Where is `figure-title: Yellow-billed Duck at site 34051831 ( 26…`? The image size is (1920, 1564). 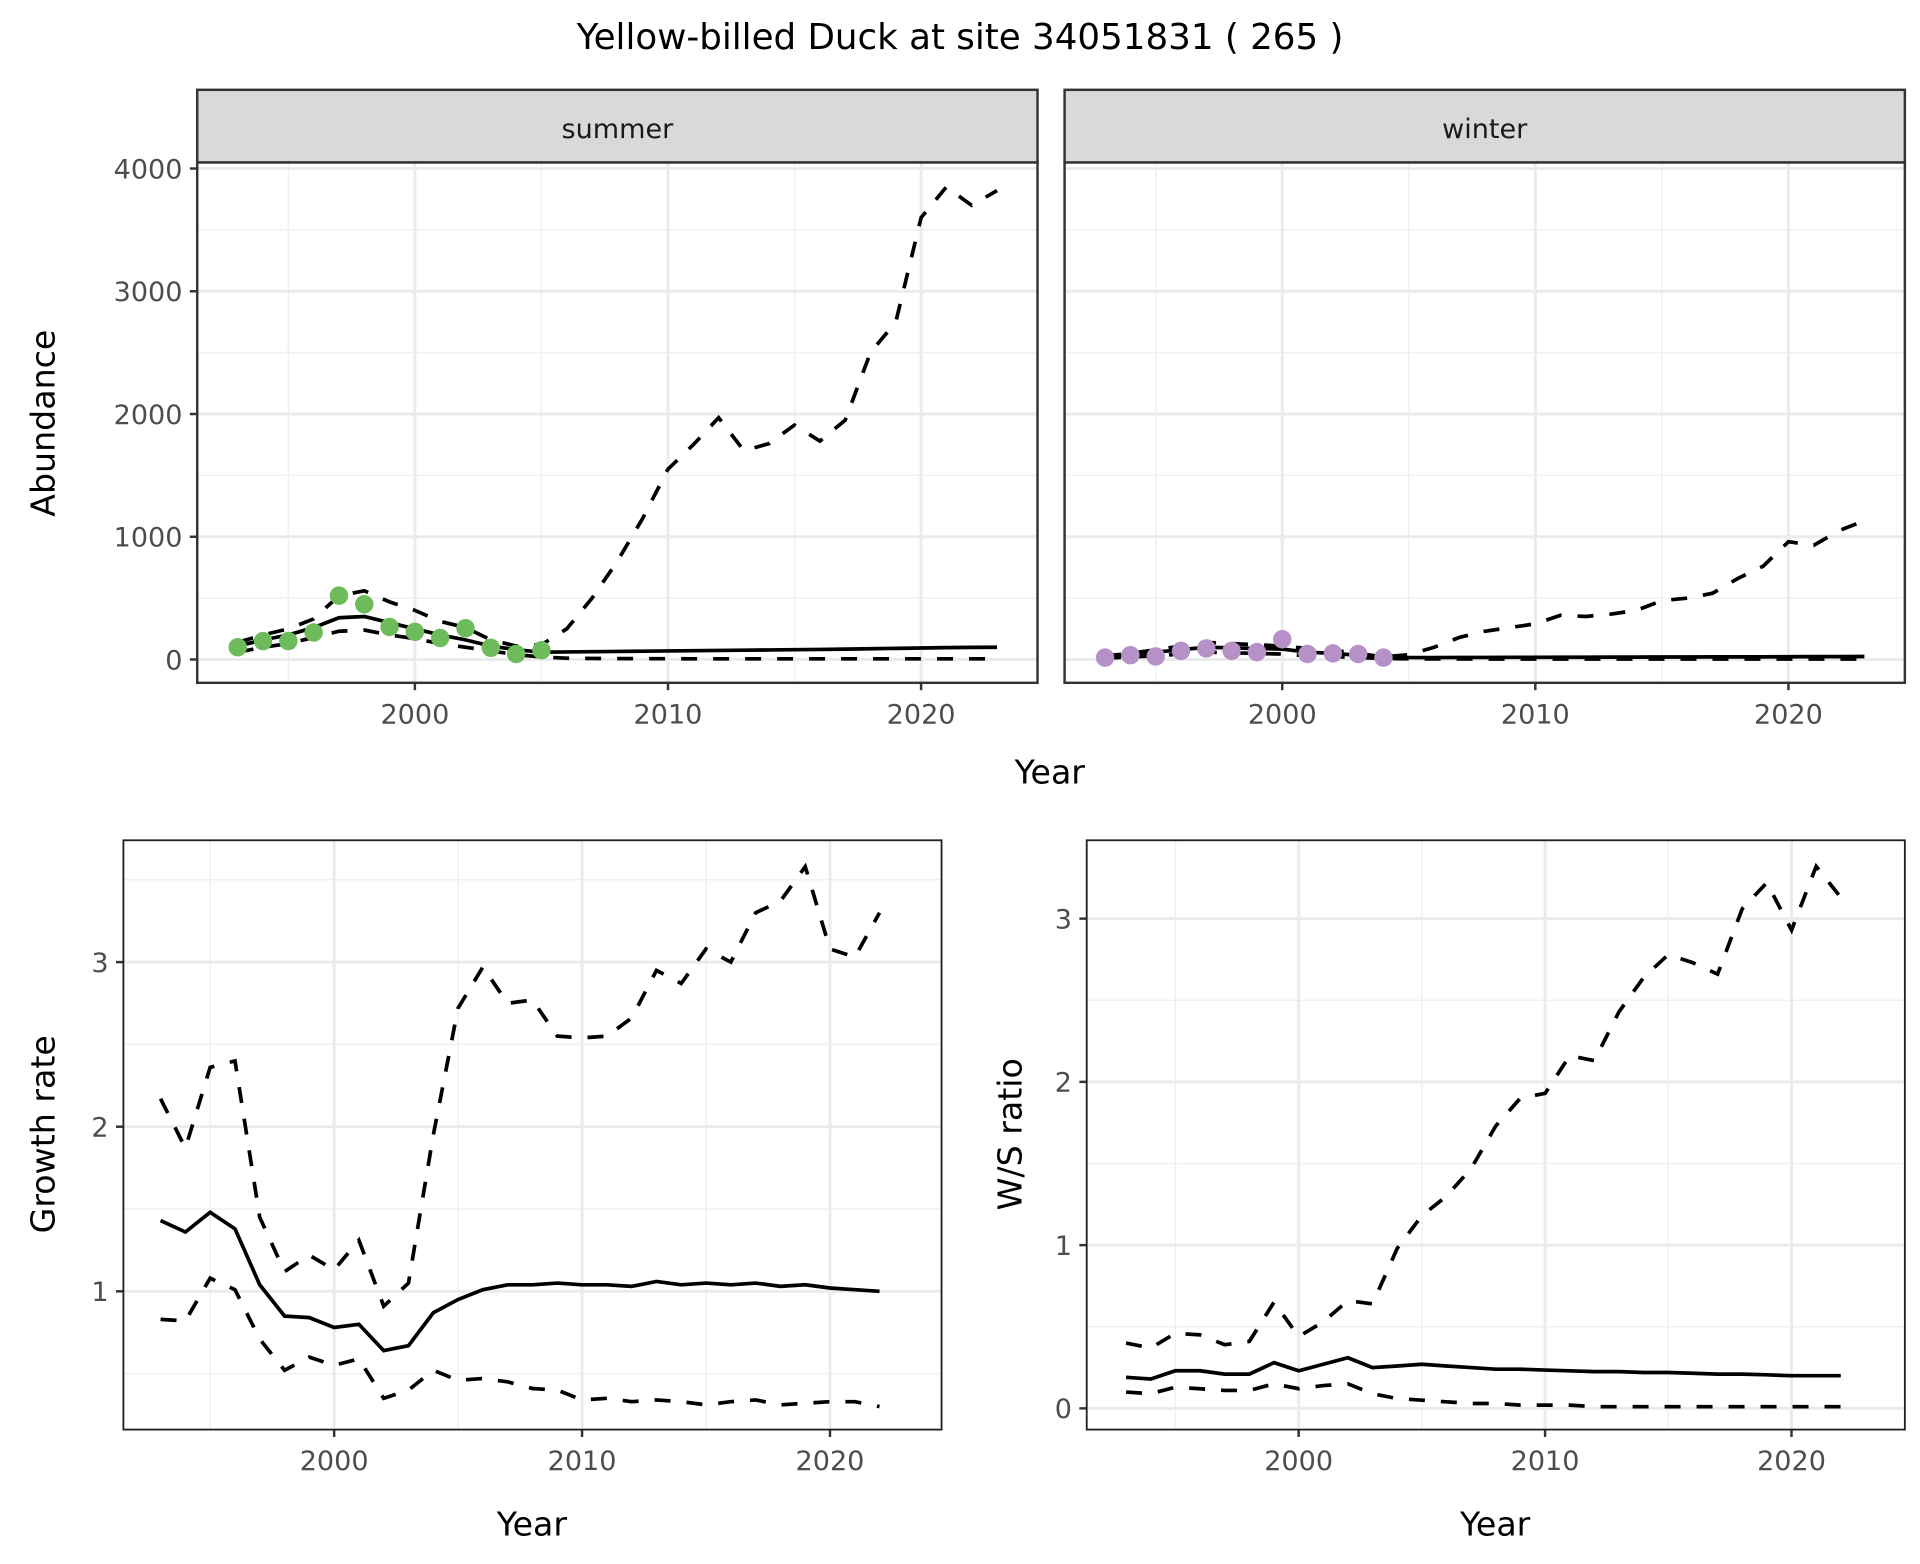 figure-title: Yellow-billed Duck at site 34051831 ( 26… is located at coordinates (960, 37).